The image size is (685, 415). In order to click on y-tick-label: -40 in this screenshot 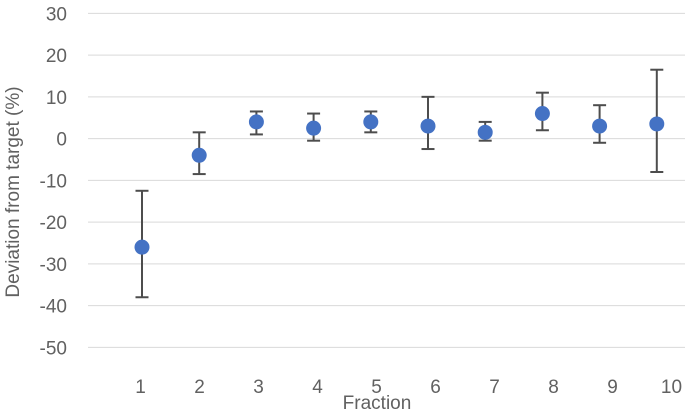, I will do `click(53, 307)`.